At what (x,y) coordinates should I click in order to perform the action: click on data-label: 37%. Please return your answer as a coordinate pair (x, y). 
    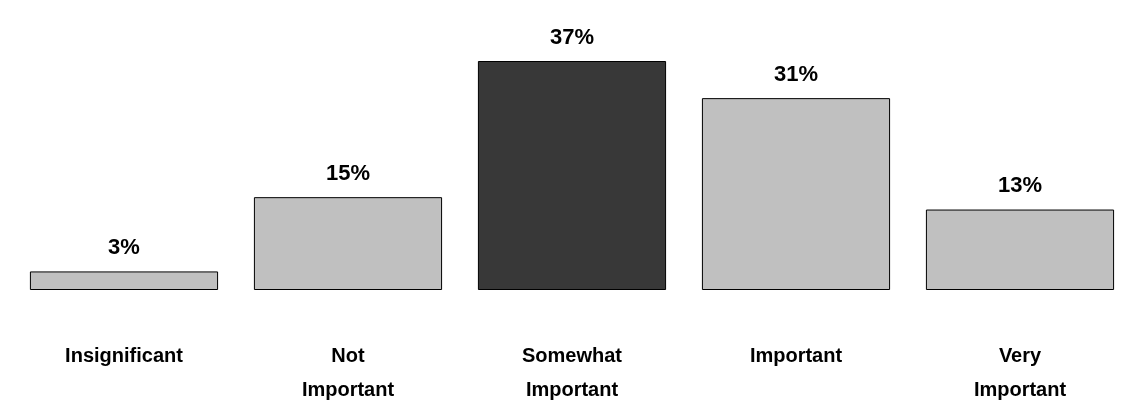
    Looking at the image, I should click on (572, 36).